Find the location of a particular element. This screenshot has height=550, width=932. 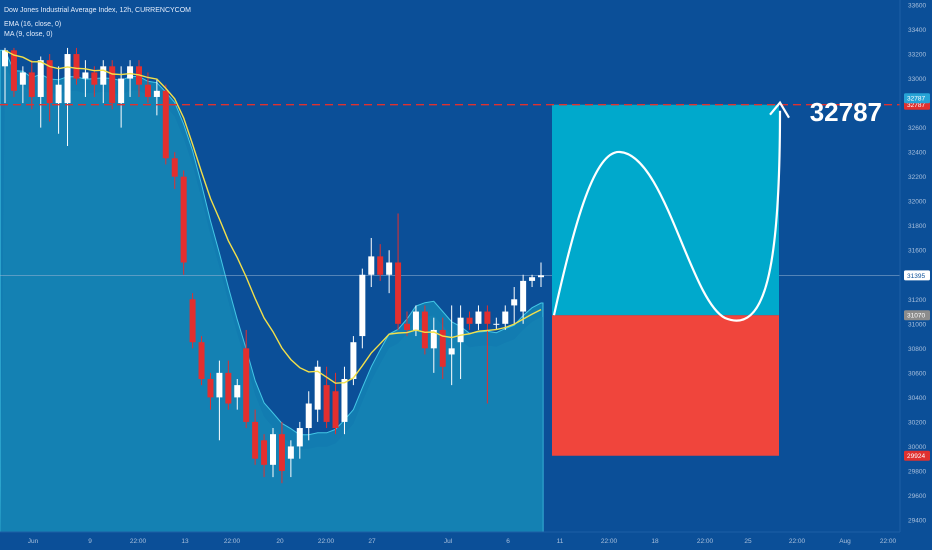

y-tick-label: 32600 is located at coordinates (917, 128).